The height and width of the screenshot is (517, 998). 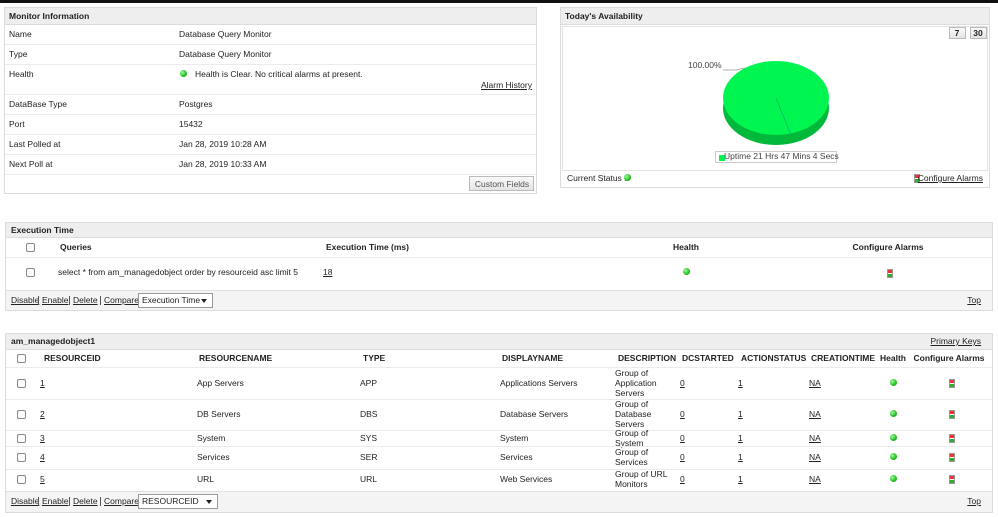 I want to click on cell: 3, so click(x=42, y=438).